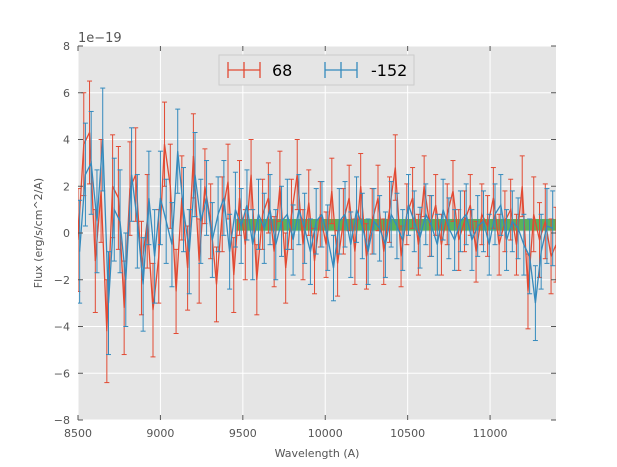 The image size is (617, 467). Describe the element at coordinates (317, 453) in the screenshot. I see `x-axis-label: Wavelength (A)` at that location.